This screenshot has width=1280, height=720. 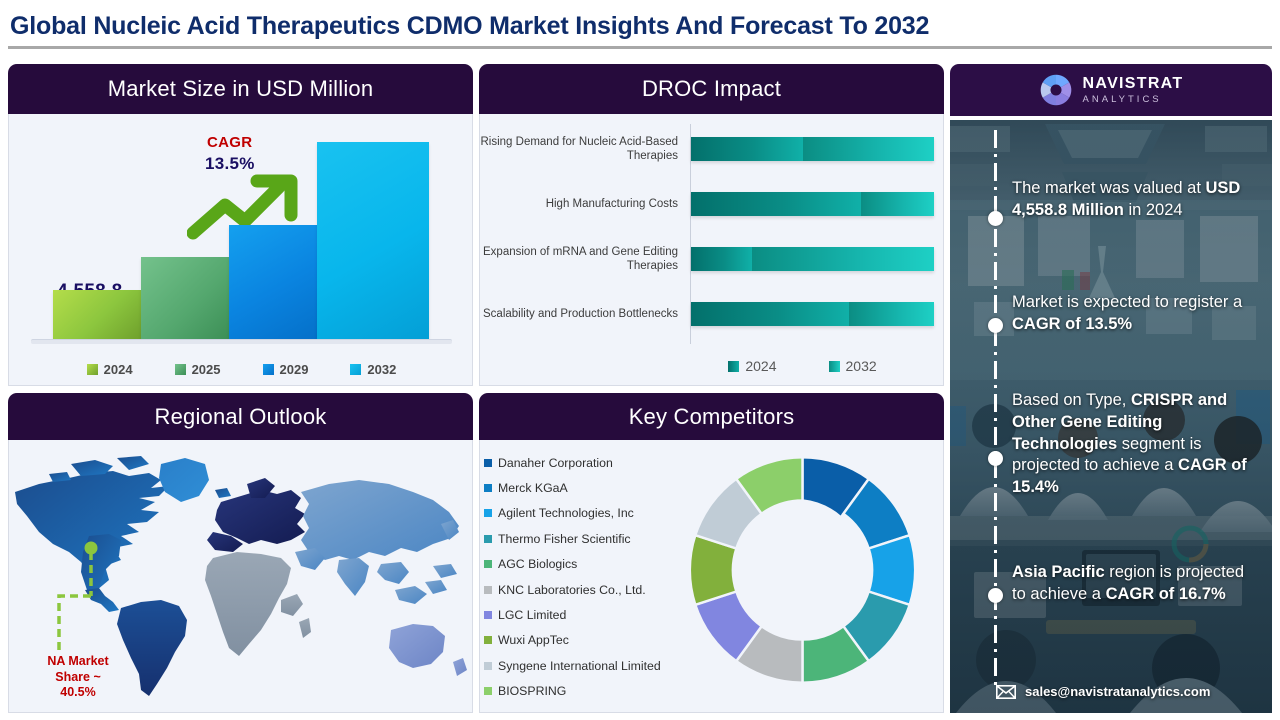 What do you see at coordinates (564, 538) in the screenshot?
I see `competitor-name-4: Thermo Fisher Scientific` at bounding box center [564, 538].